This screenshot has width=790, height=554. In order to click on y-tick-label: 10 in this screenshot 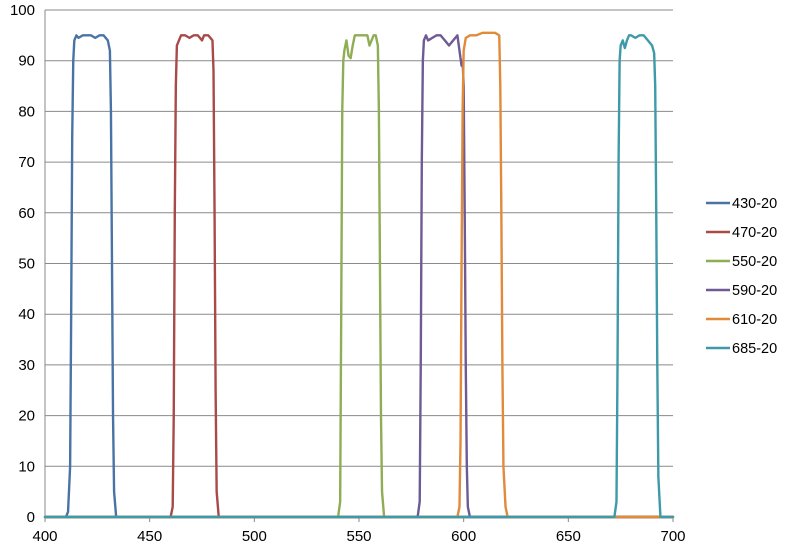, I will do `click(26, 466)`.